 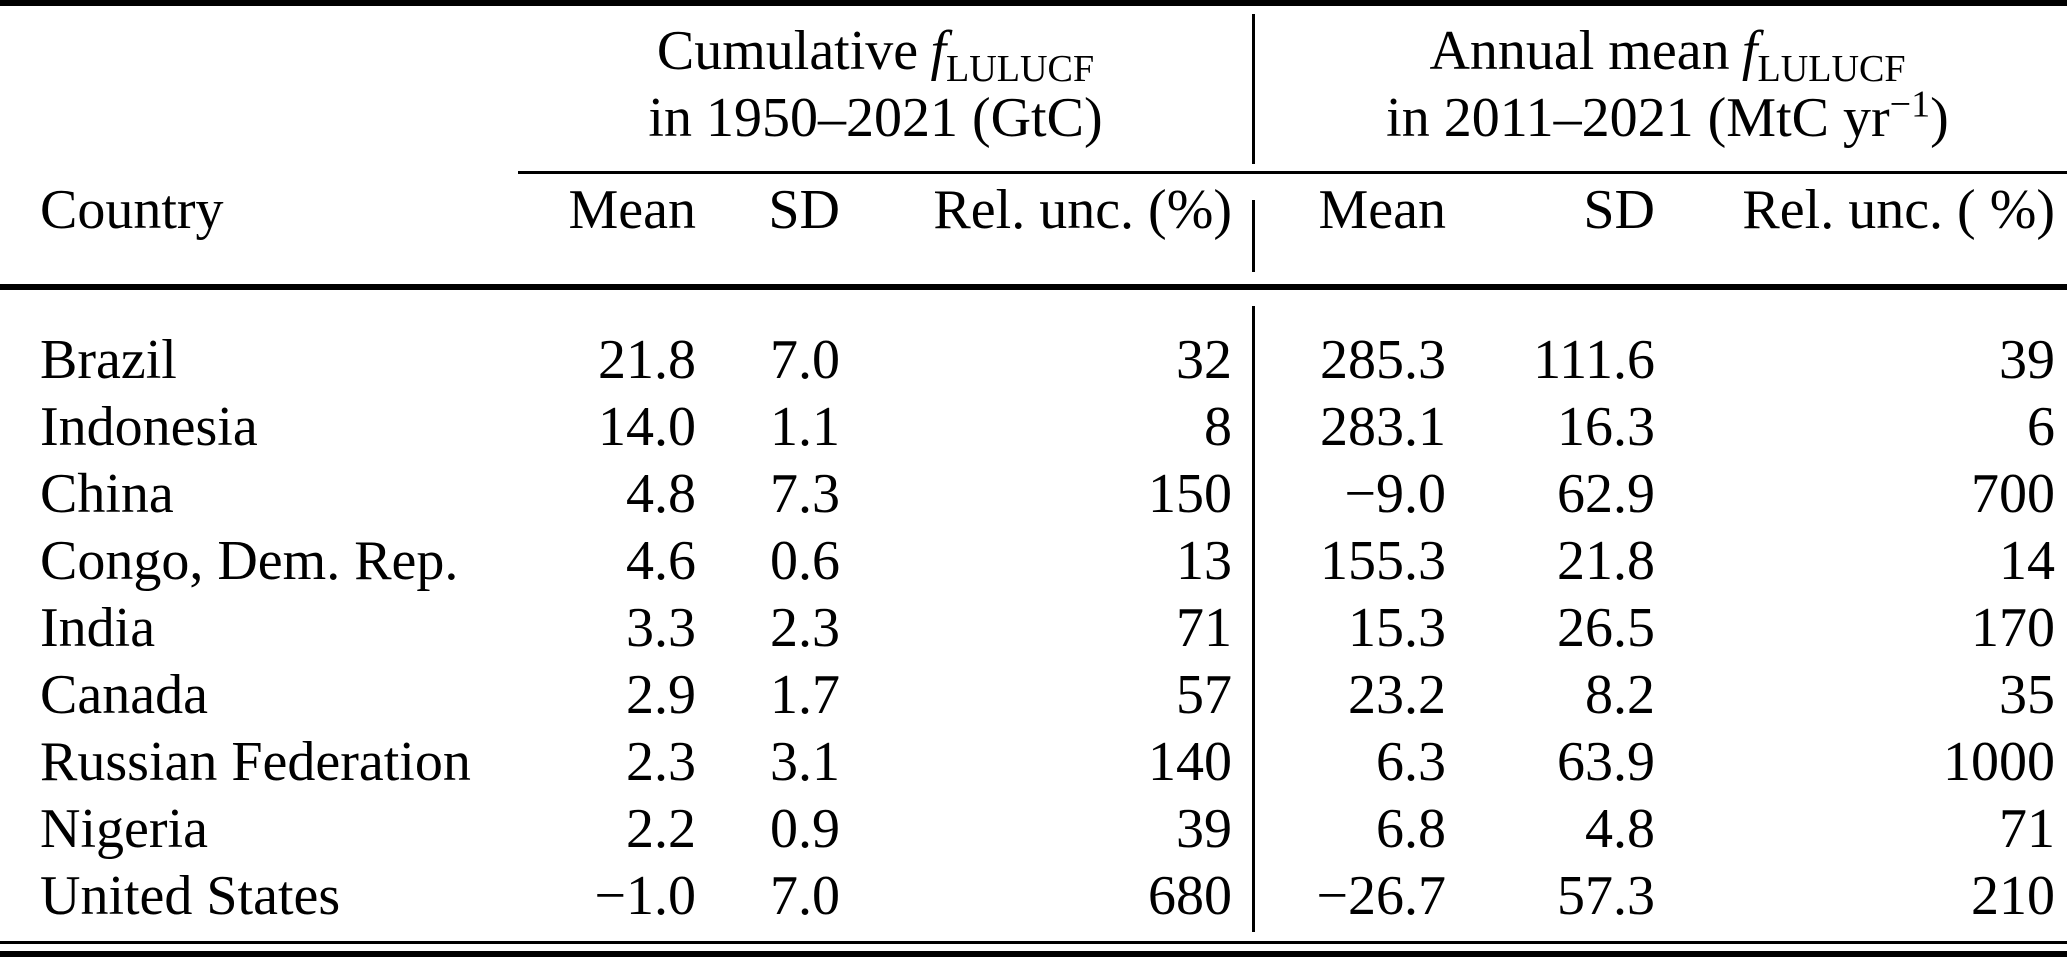 I want to click on table-row: Indonesia 14.0 1.1 8 283.1 16.3 6, so click(x=1047, y=426).